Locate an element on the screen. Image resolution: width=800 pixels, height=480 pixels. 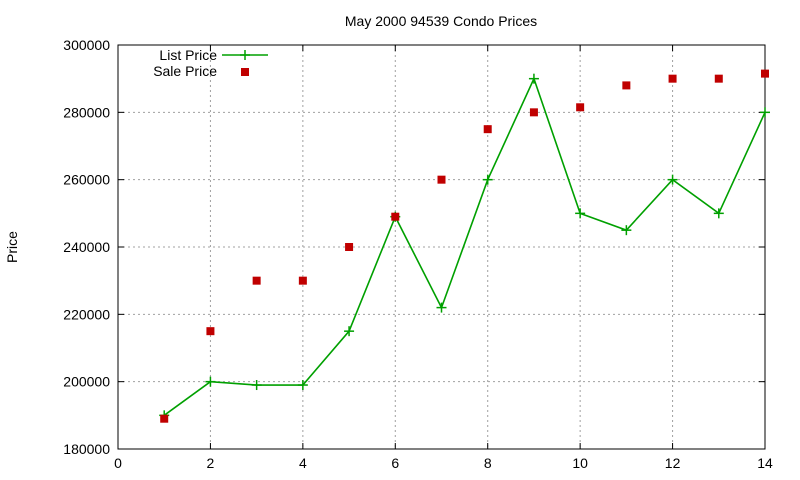
y-tick-label: 240000 is located at coordinates (86, 247).